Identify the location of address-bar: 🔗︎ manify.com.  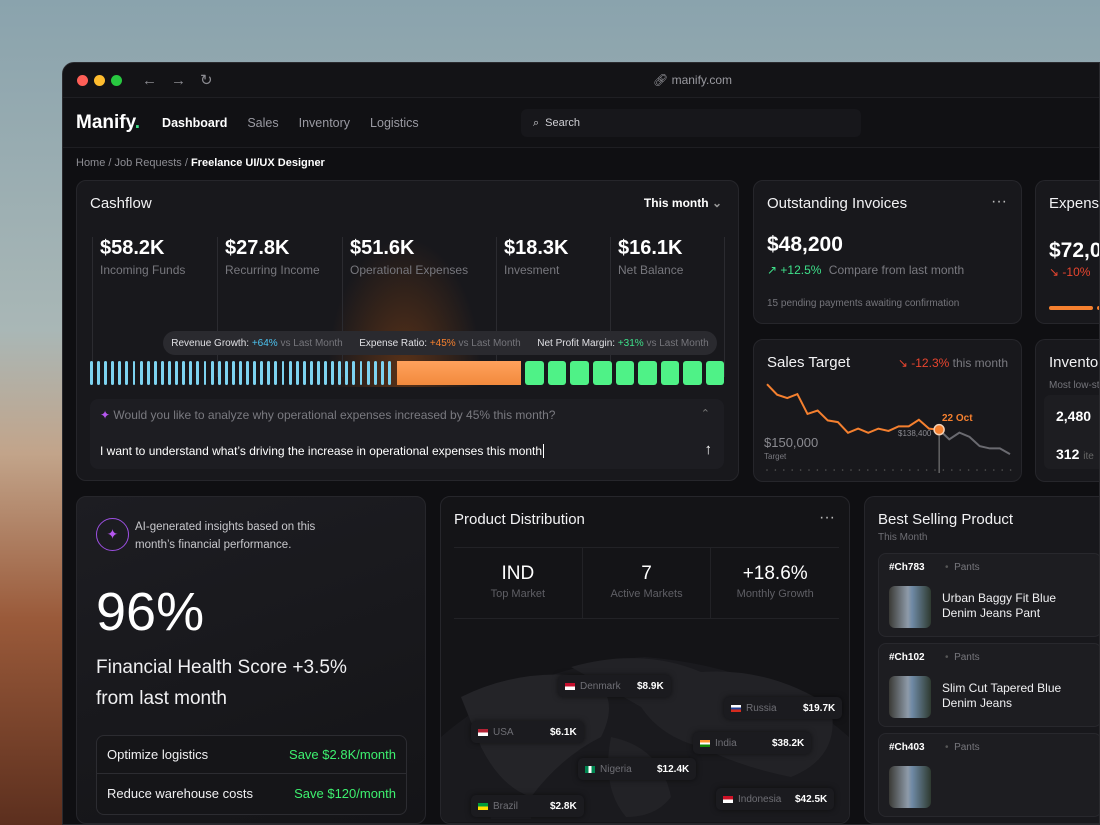
(692, 80).